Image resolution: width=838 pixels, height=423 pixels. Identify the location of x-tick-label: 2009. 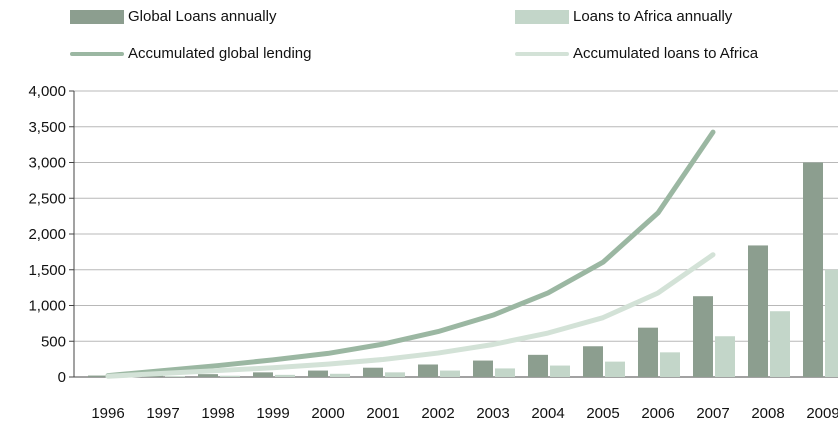
(822, 413).